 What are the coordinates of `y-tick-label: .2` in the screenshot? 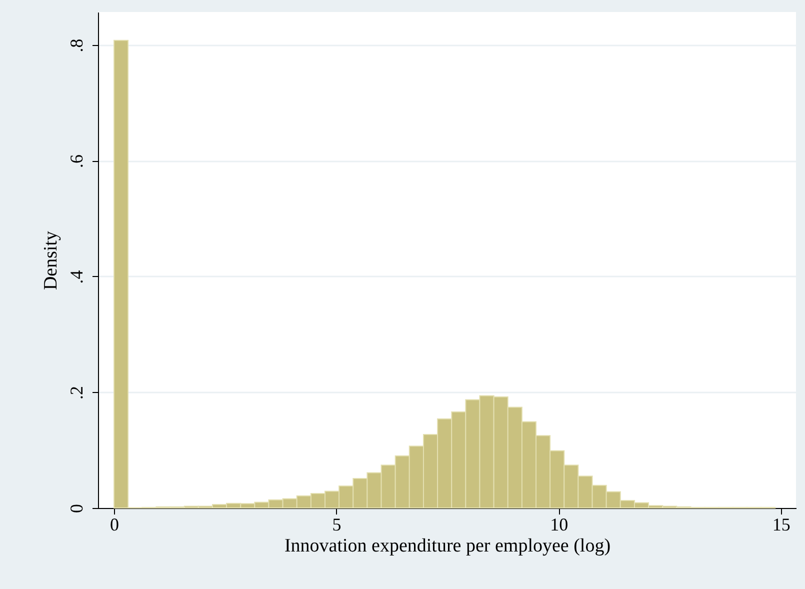 It's located at (76, 393).